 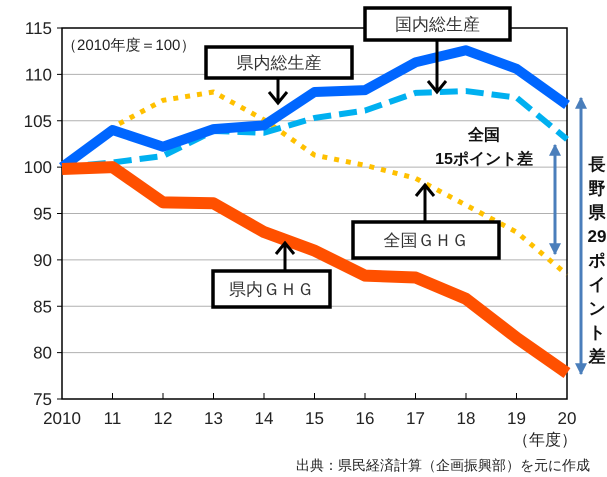 I want to click on x-tick-label: 12, so click(x=163, y=418).